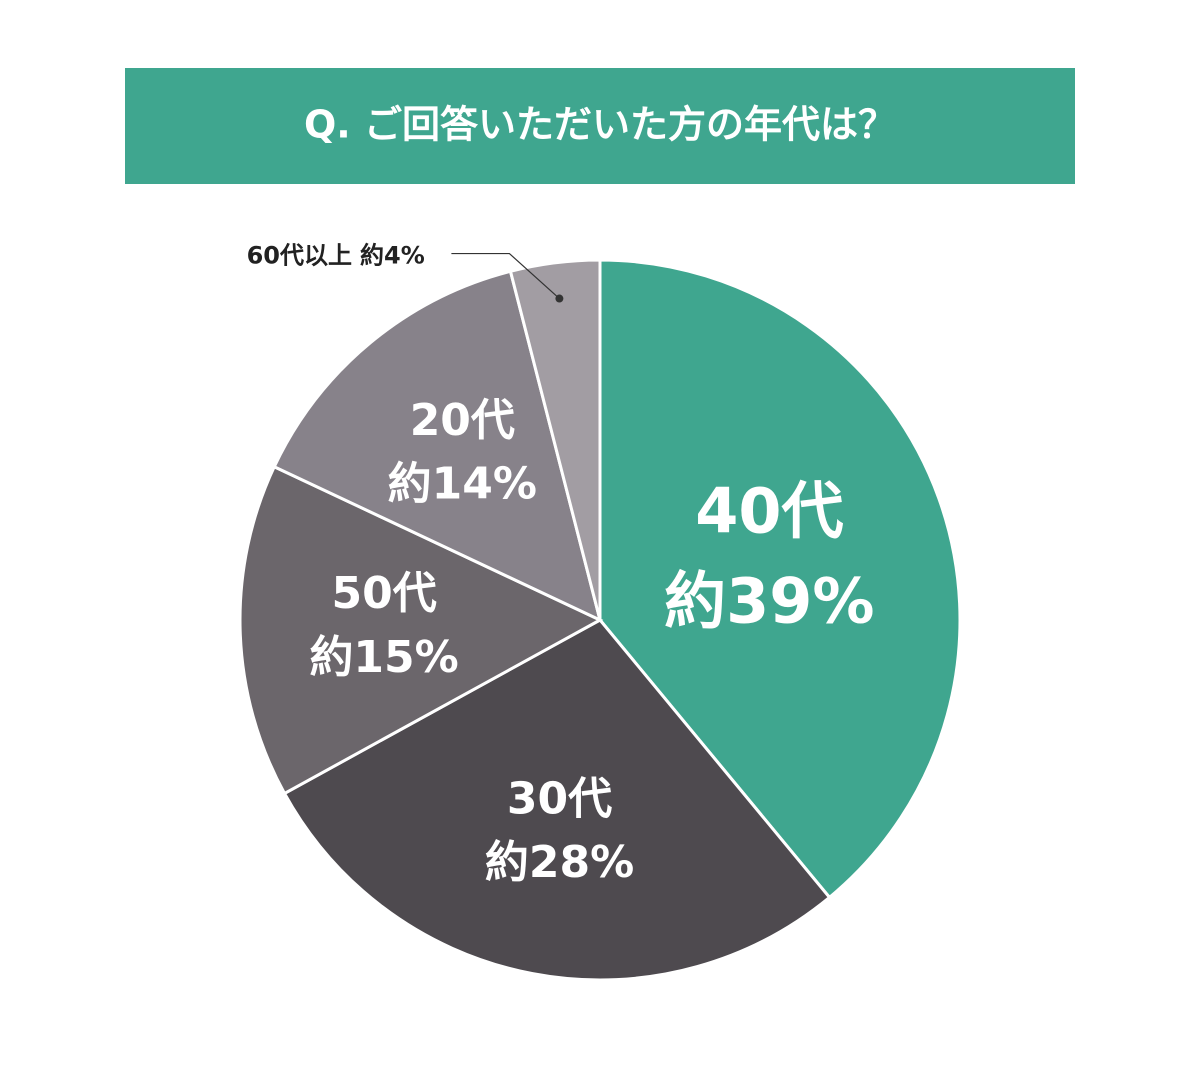 The height and width of the screenshot is (1080, 1200). I want to click on slice-value-label: 約28%, so click(559, 862).